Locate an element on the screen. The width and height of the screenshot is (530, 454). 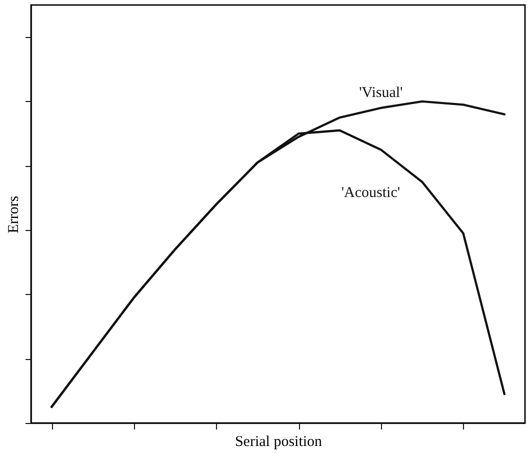
x-axis-title: Serial position is located at coordinates (278, 442).